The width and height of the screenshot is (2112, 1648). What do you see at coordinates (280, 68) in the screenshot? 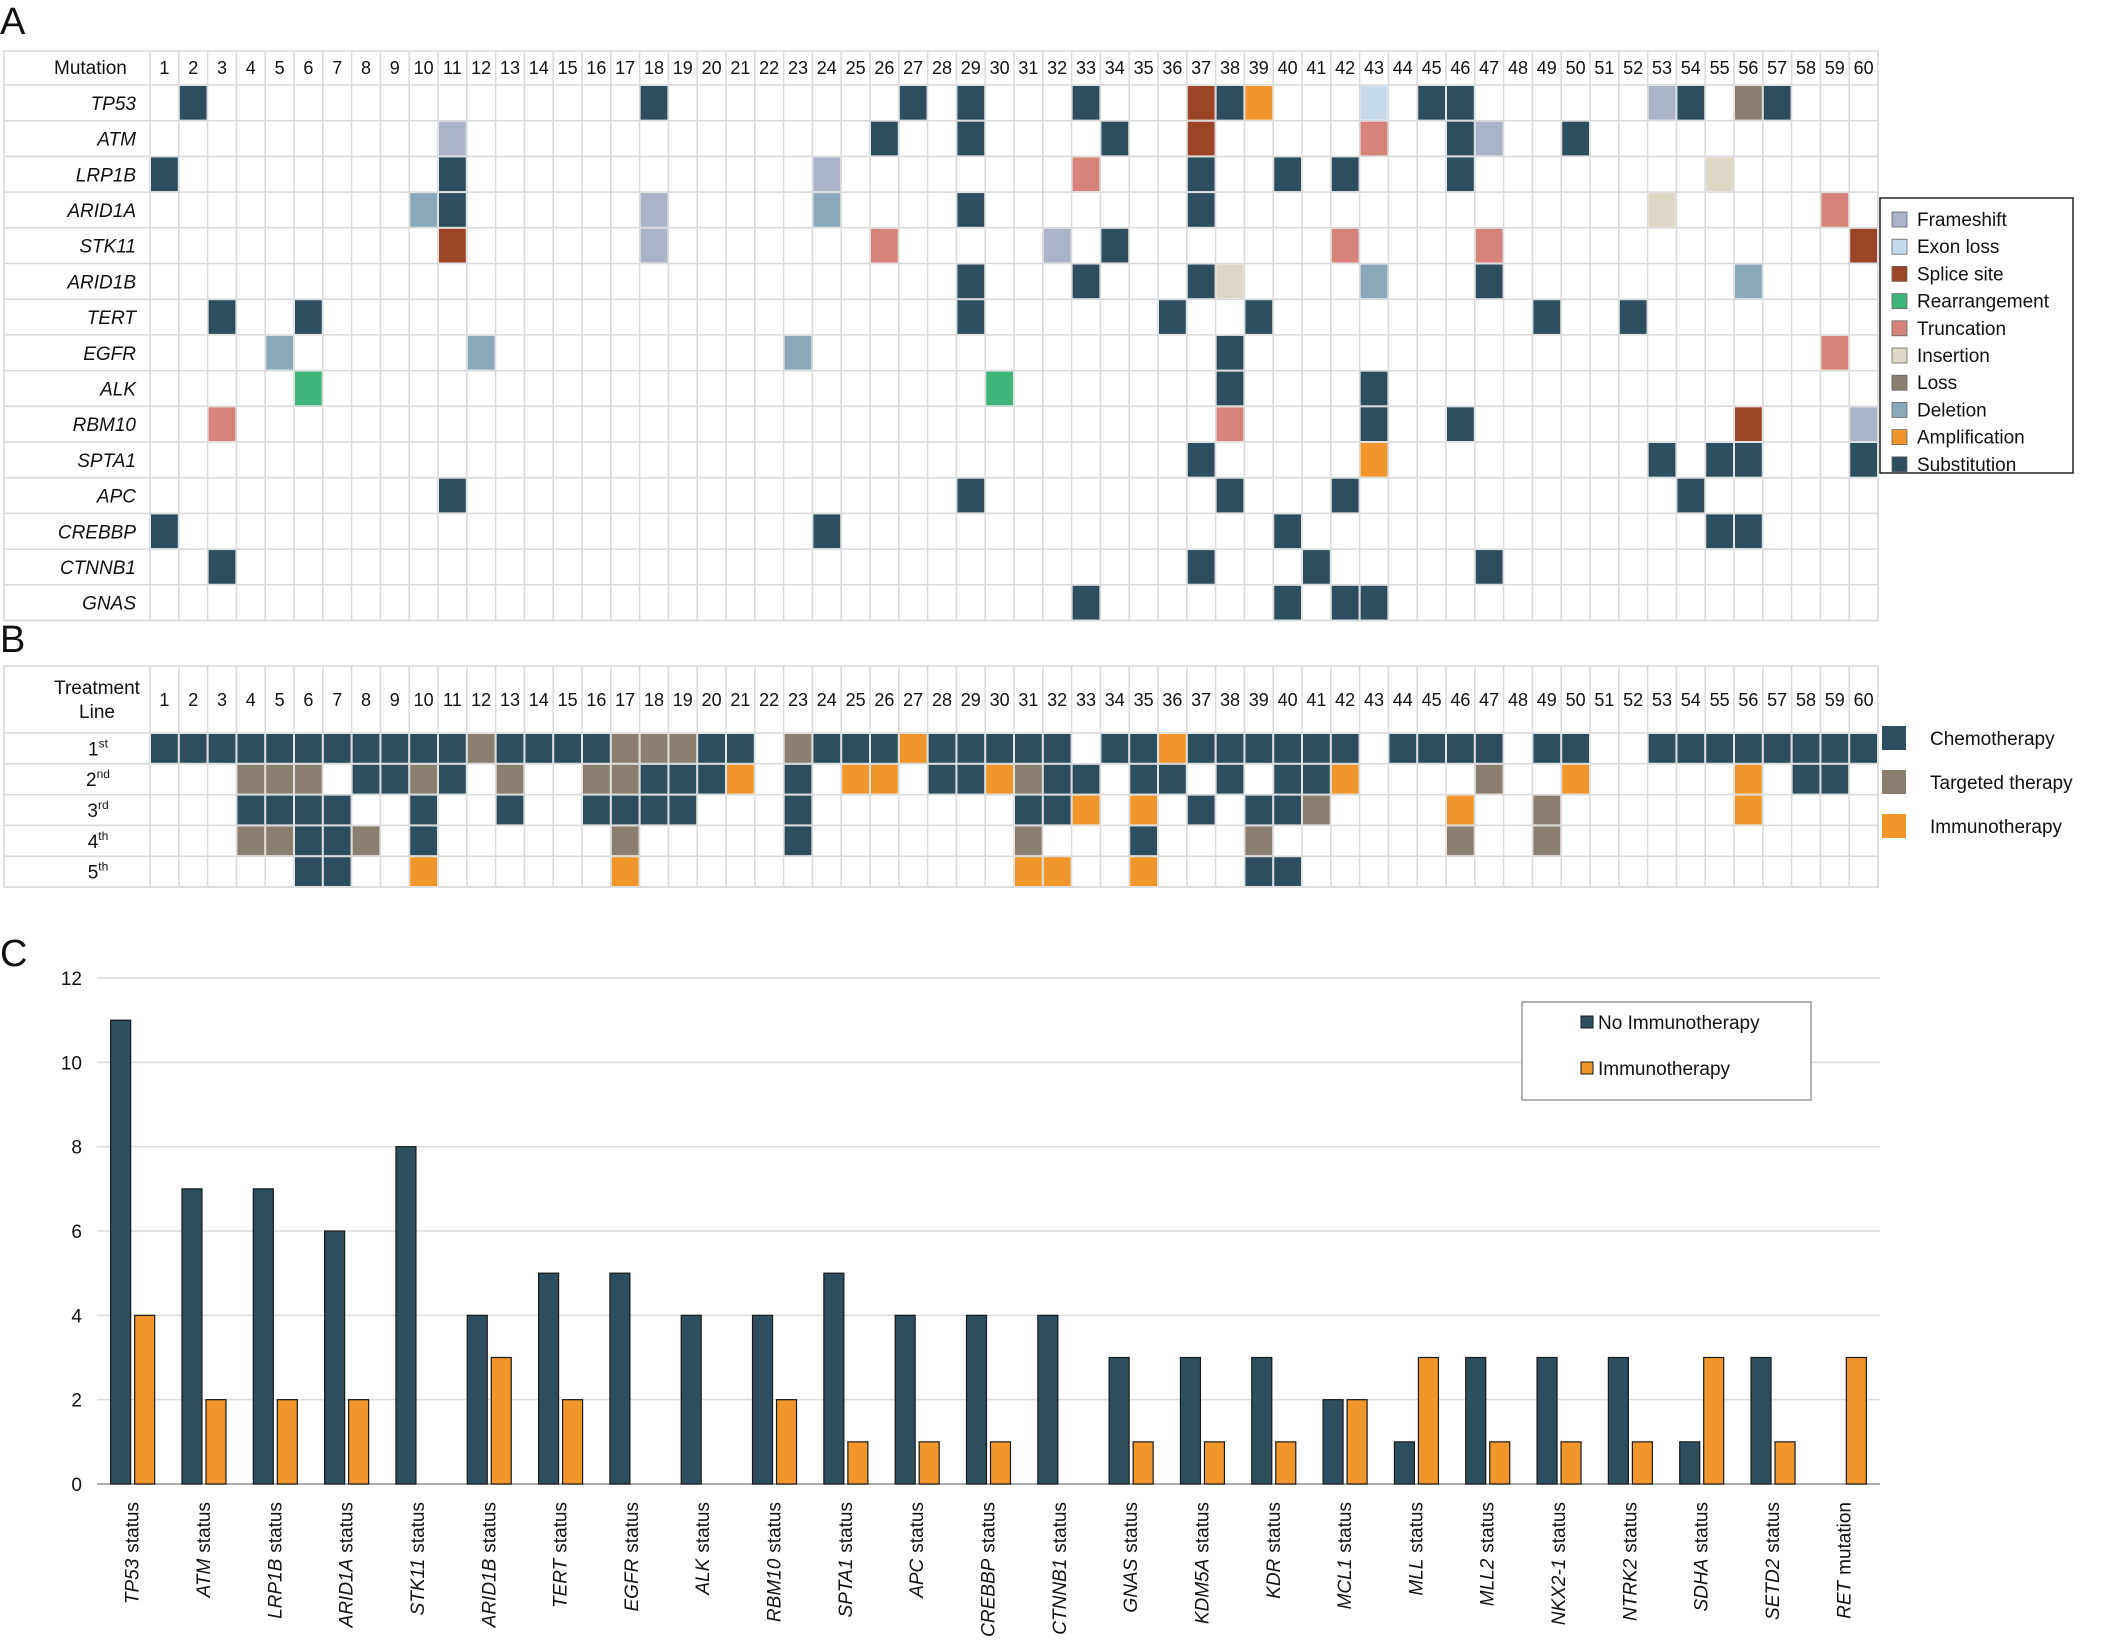
I see `column-label-a: 5` at bounding box center [280, 68].